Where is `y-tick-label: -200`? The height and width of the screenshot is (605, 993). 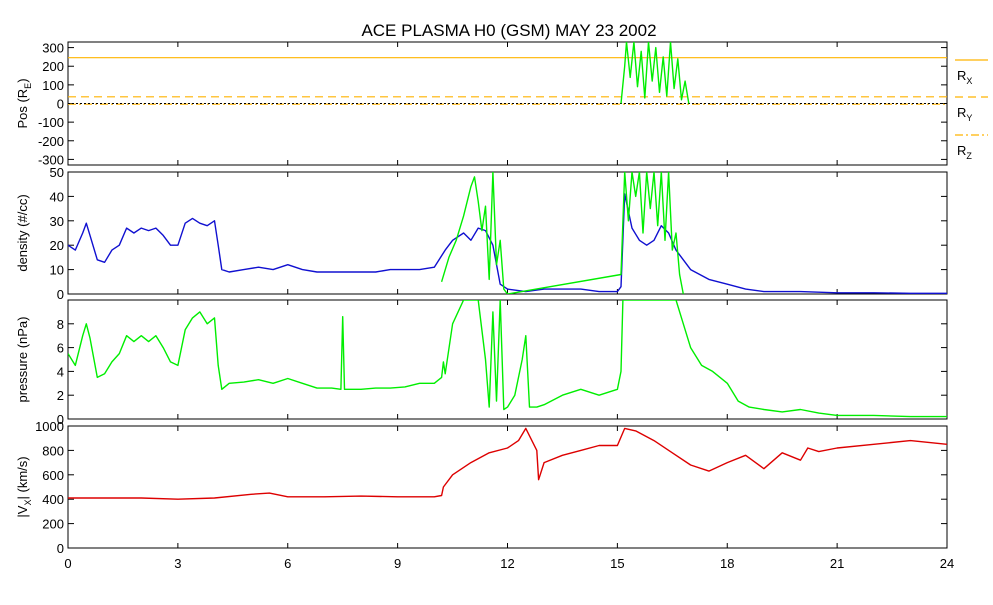
y-tick-label: -200 is located at coordinates (51, 141).